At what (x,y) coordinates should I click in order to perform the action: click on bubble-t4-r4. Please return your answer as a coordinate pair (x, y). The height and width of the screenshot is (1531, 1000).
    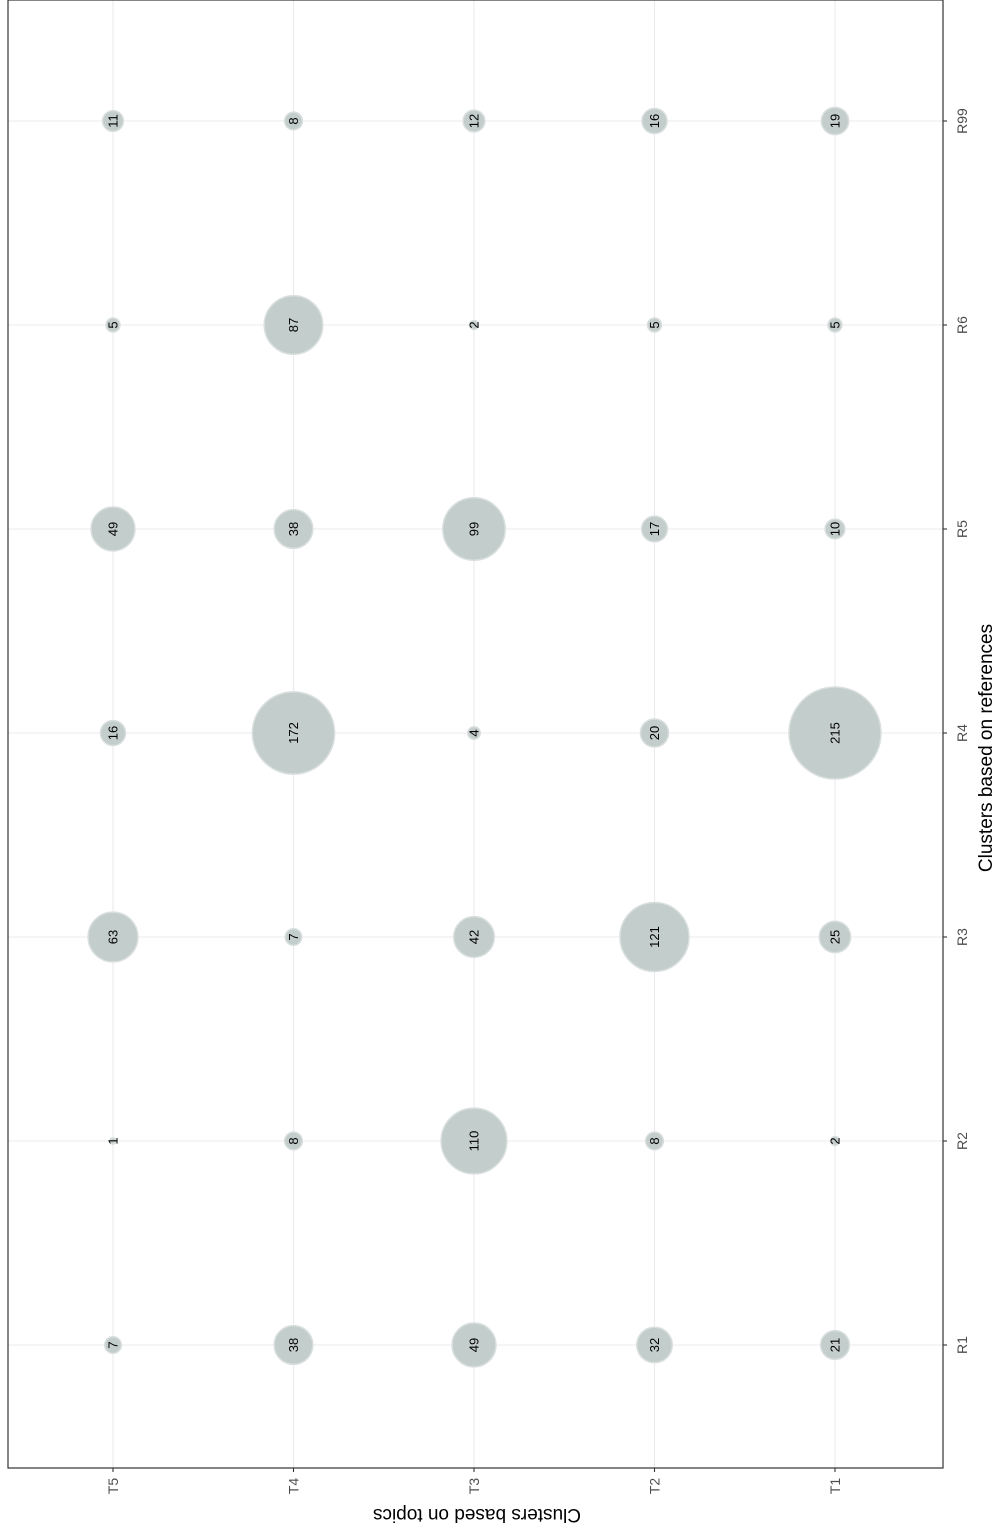
    Looking at the image, I should click on (293, 733).